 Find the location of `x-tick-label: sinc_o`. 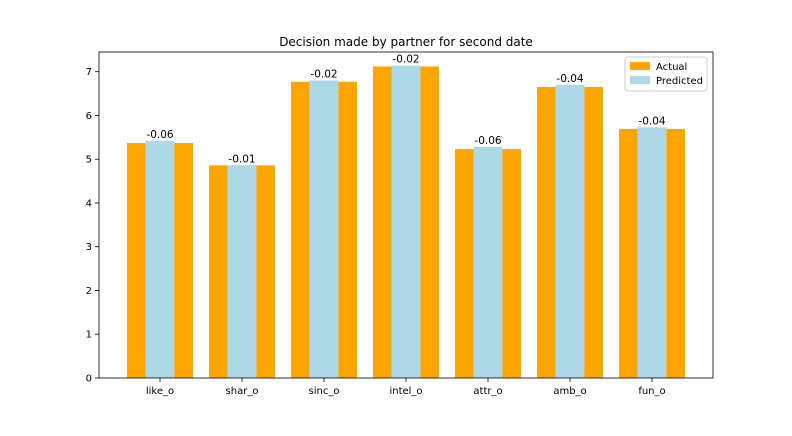

x-tick-label: sinc_o is located at coordinates (324, 391).